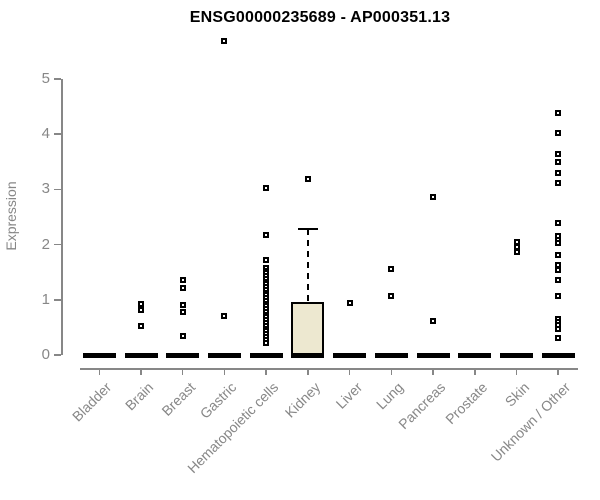 The image size is (600, 500). What do you see at coordinates (45, 78) in the screenshot?
I see `y-tick-label: 5` at bounding box center [45, 78].